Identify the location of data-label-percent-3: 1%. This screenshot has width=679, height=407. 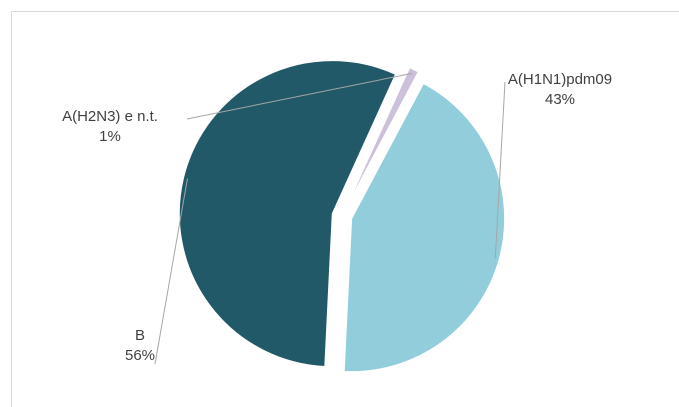
(110, 136).